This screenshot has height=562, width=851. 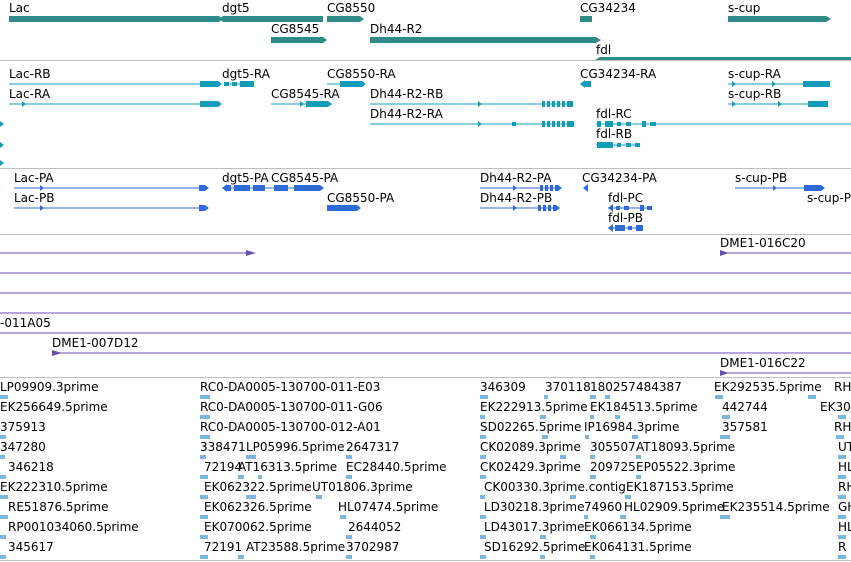 What do you see at coordinates (768, 387) in the screenshot?
I see `est-label: EK292535.5prime` at bounding box center [768, 387].